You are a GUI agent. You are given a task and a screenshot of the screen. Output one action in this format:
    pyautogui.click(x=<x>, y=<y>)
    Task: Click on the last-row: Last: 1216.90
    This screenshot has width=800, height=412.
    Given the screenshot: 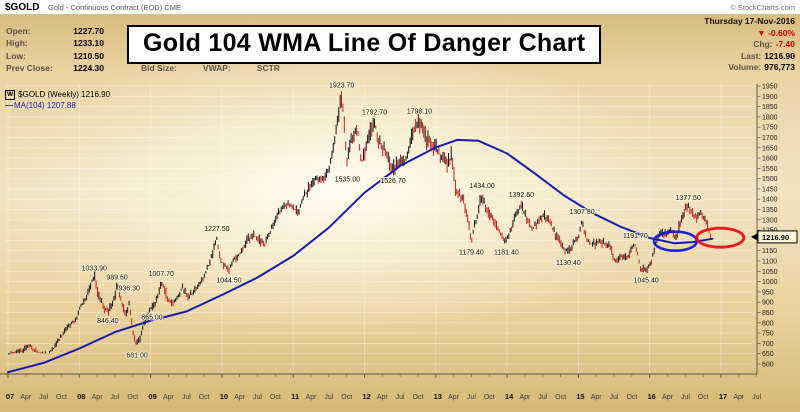 What is the action you would take?
    pyautogui.click(x=749, y=57)
    